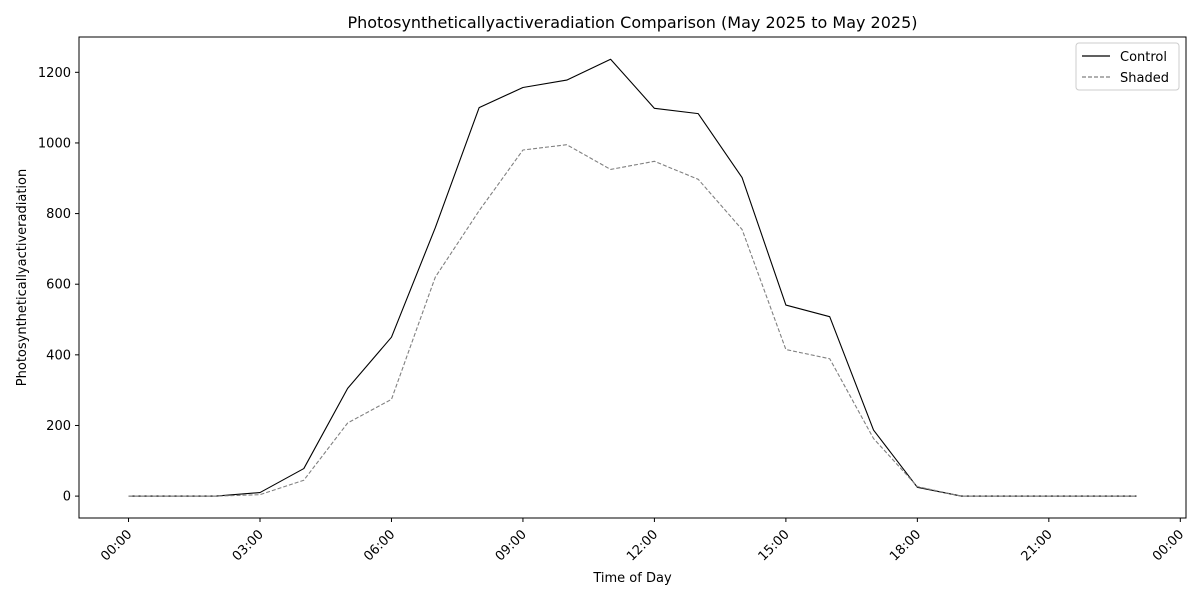  I want to click on y-tick-label: 0, so click(67, 497).